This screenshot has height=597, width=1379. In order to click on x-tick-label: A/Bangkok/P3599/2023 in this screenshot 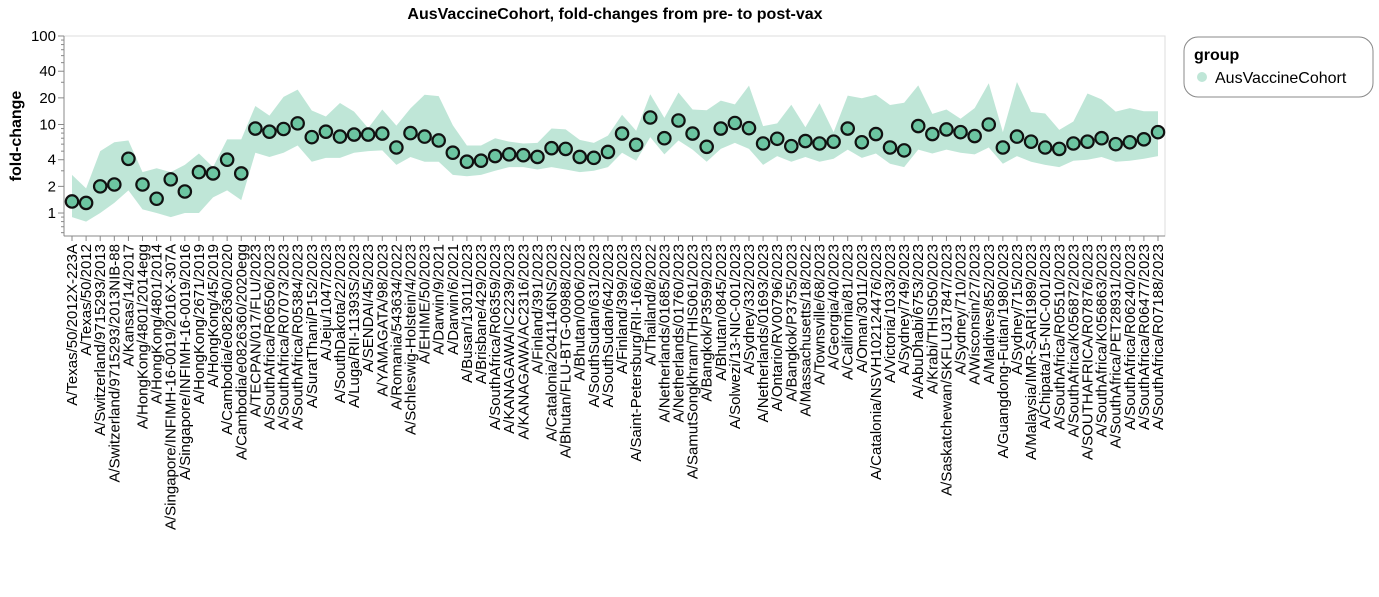, I will do `click(707, 323)`.